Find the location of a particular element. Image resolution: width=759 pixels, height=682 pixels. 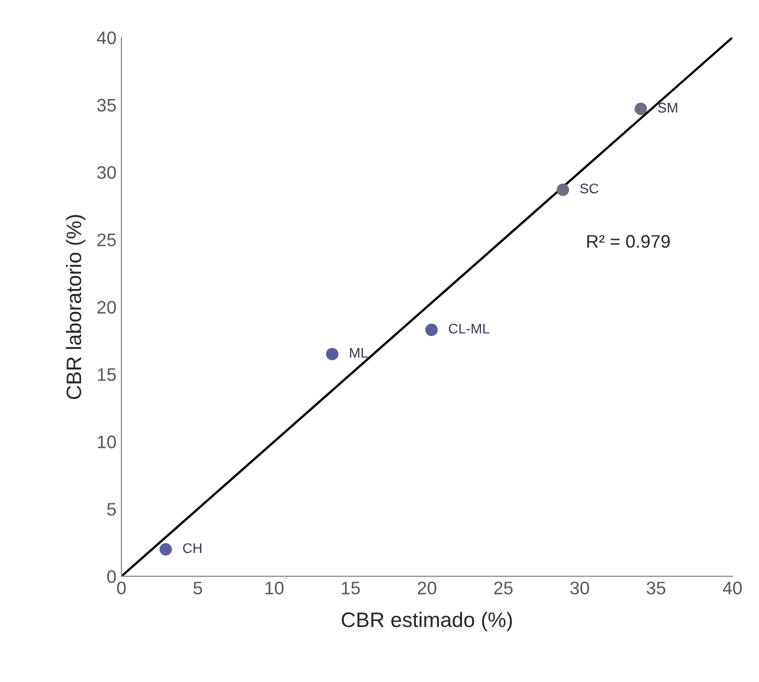

x-tick-label: 20 is located at coordinates (427, 588).